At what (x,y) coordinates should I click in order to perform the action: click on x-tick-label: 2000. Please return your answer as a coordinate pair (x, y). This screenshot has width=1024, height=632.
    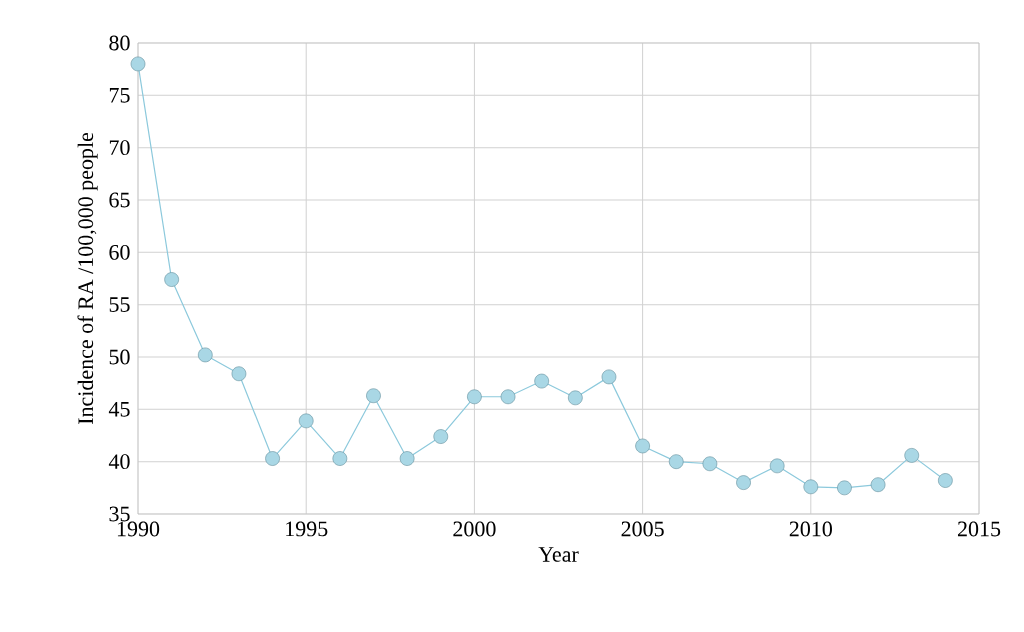
    Looking at the image, I should click on (474, 529).